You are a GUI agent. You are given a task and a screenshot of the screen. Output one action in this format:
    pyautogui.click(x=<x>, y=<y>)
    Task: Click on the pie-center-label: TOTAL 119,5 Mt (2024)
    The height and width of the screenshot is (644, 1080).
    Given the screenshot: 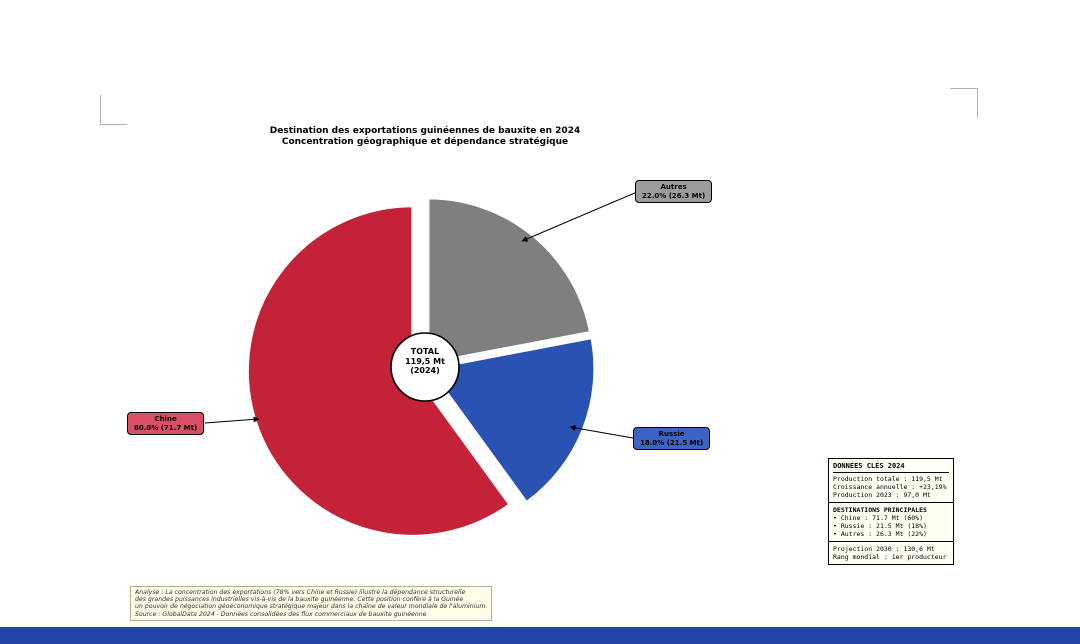 What is the action you would take?
    pyautogui.click(x=425, y=361)
    